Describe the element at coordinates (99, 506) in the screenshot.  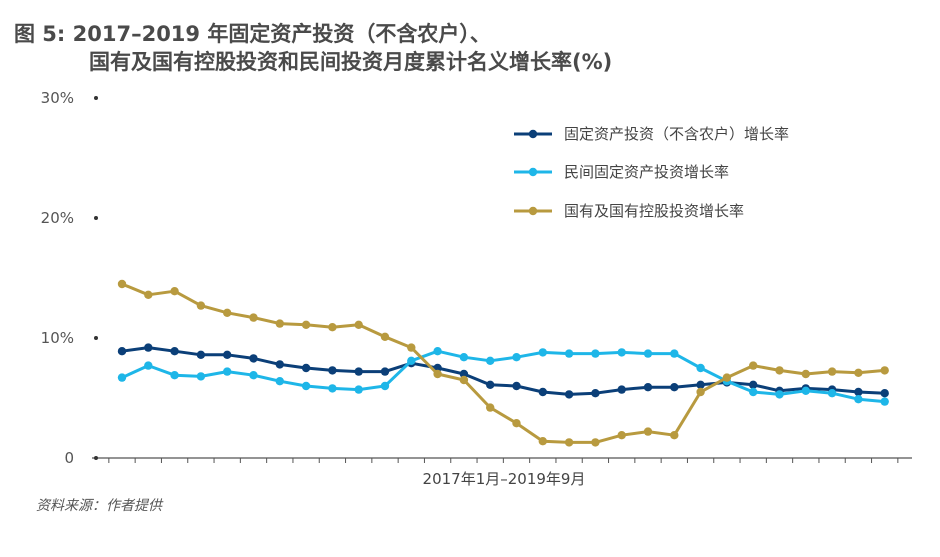
I see `source-note: 资料来源：作者提供` at that location.